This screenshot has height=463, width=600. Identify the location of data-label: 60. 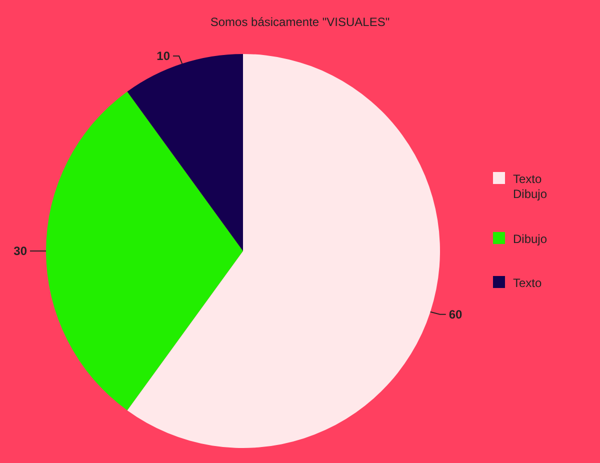
(455, 314).